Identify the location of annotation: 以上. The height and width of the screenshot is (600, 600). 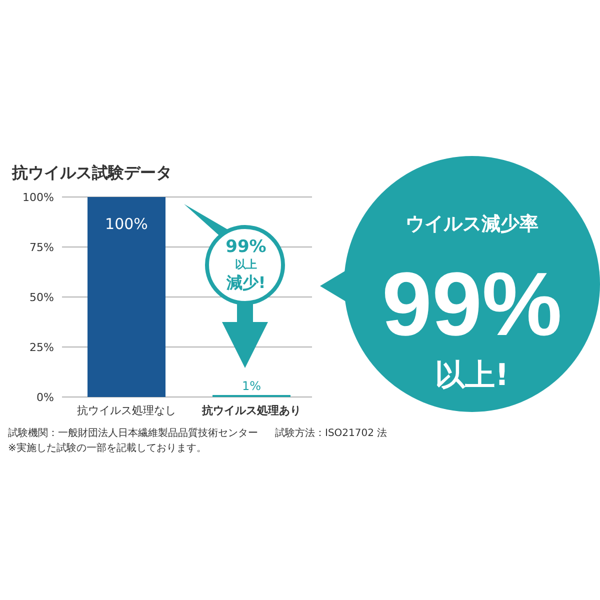
(246, 264).